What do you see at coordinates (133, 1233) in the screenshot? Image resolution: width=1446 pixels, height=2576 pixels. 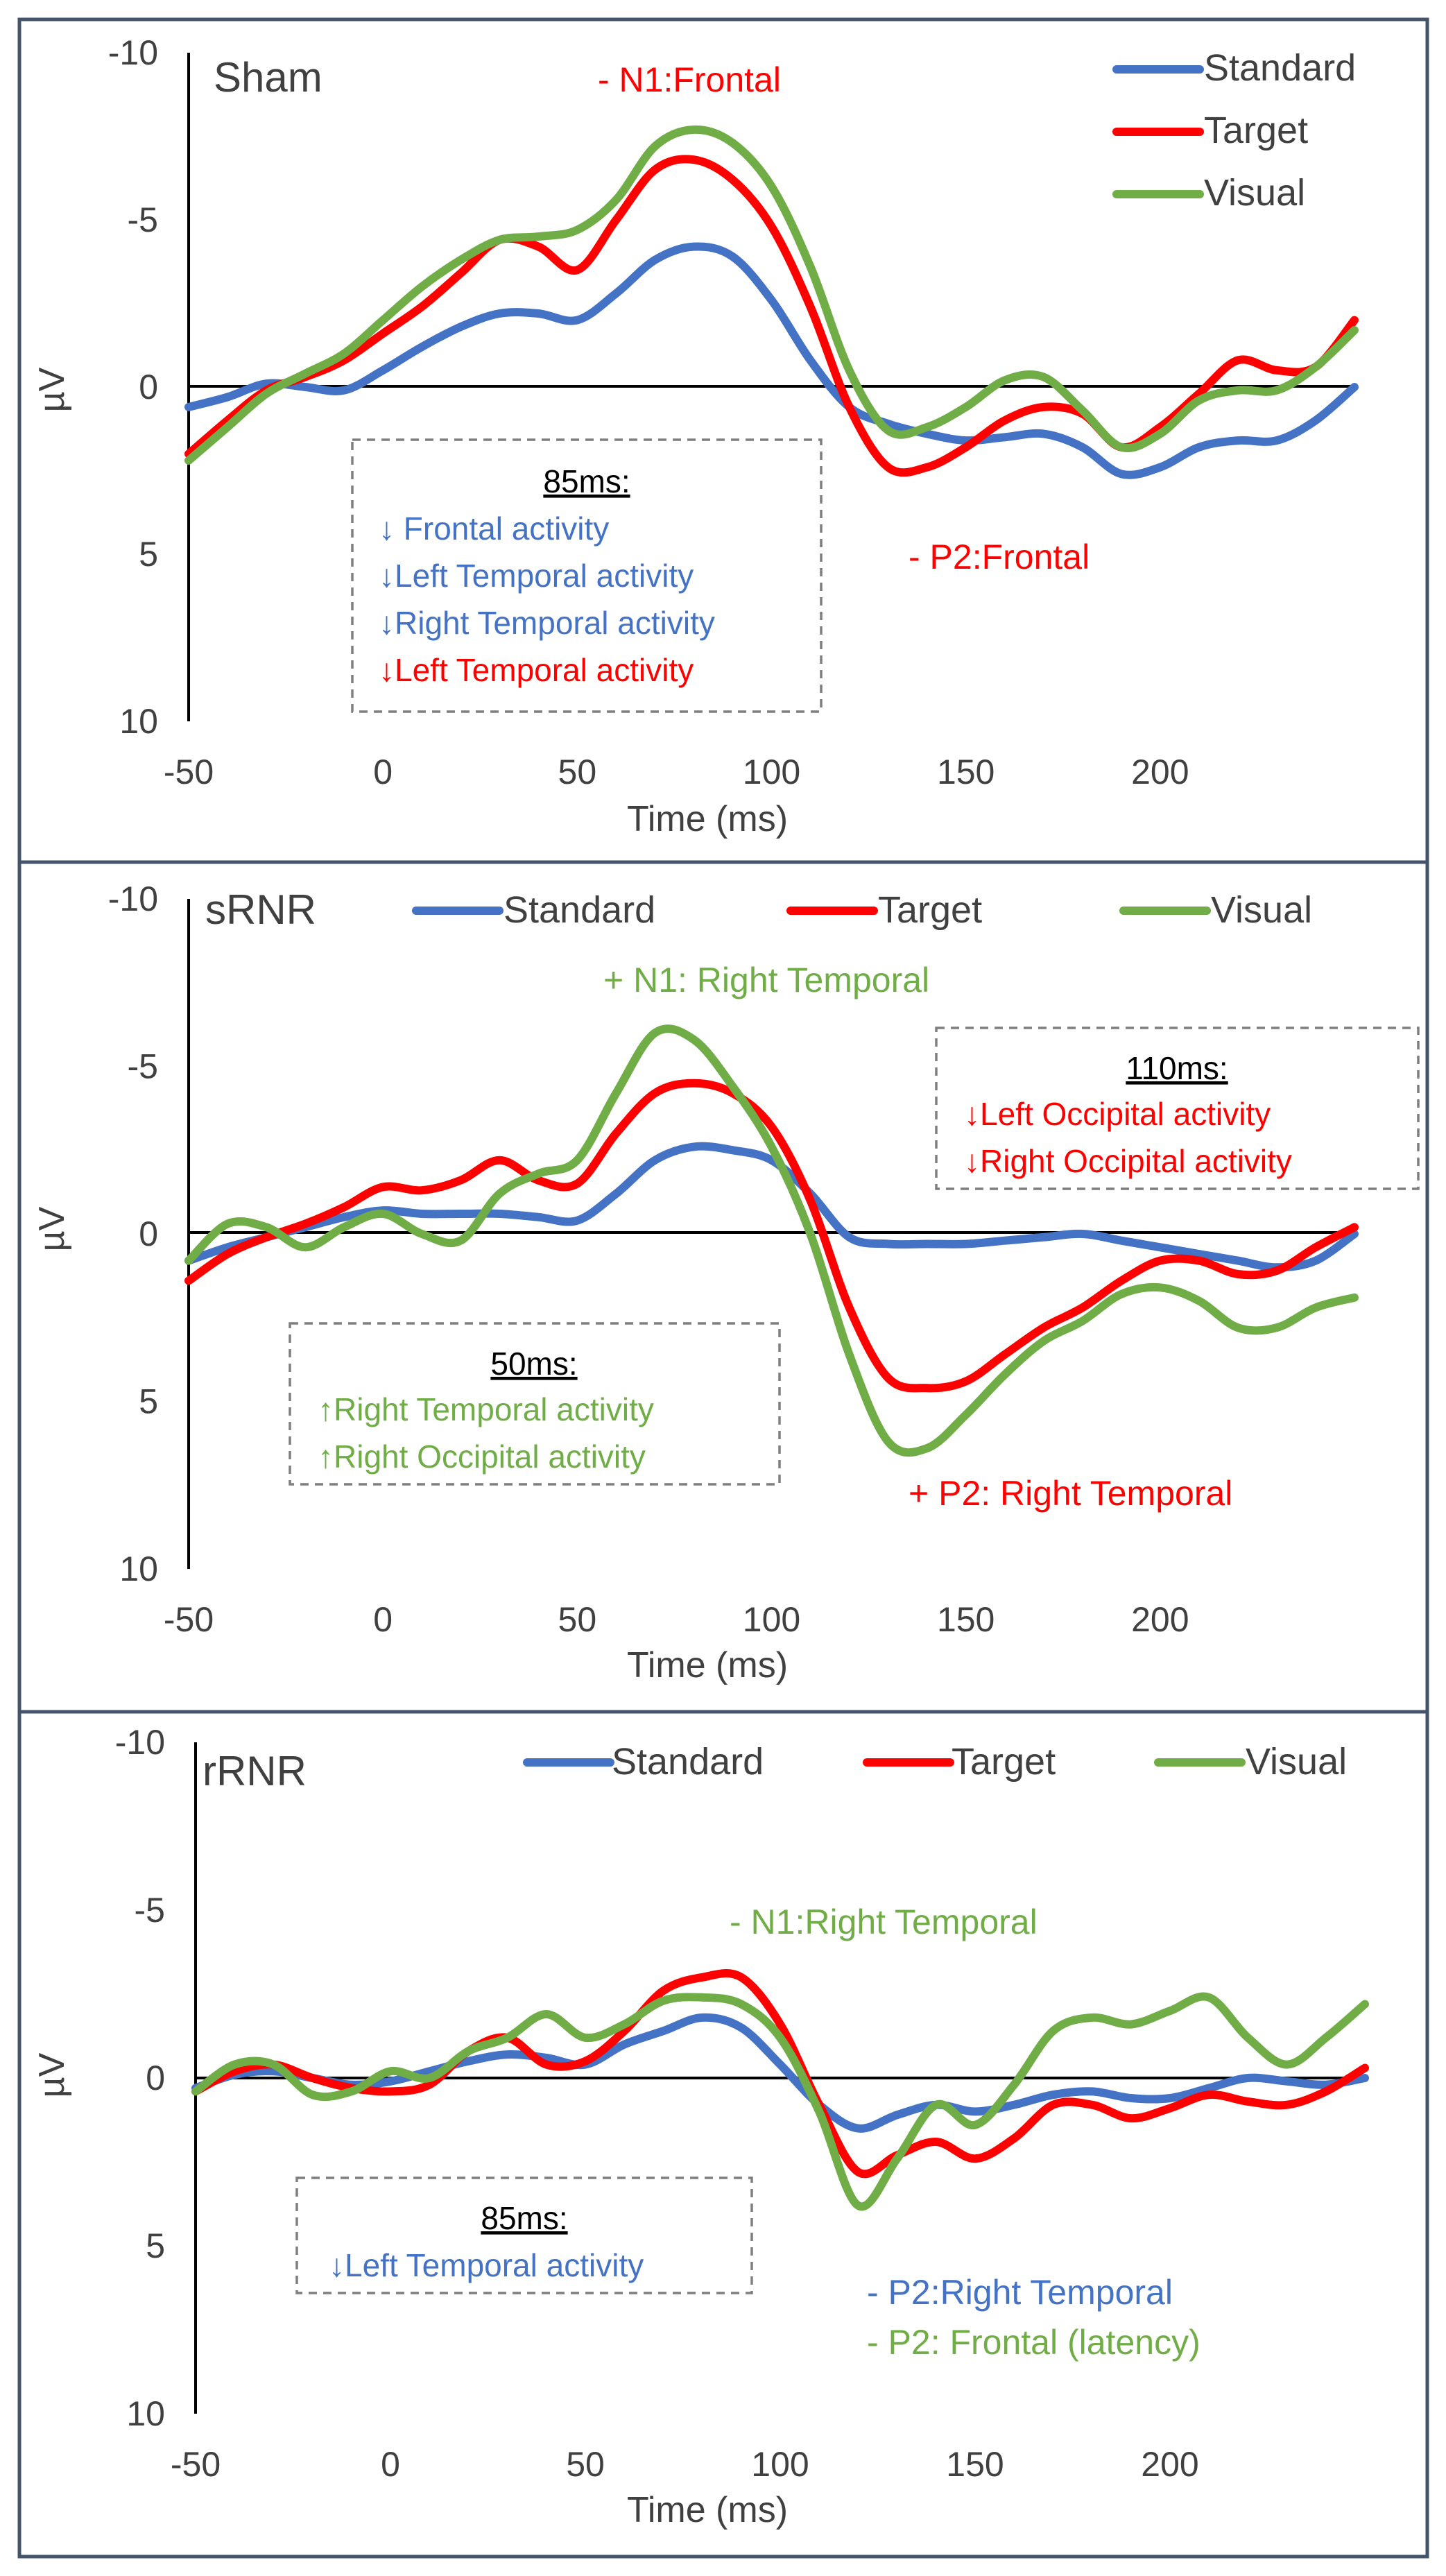 I see `srnr-y-ticks: -10 -5 0 5 10` at bounding box center [133, 1233].